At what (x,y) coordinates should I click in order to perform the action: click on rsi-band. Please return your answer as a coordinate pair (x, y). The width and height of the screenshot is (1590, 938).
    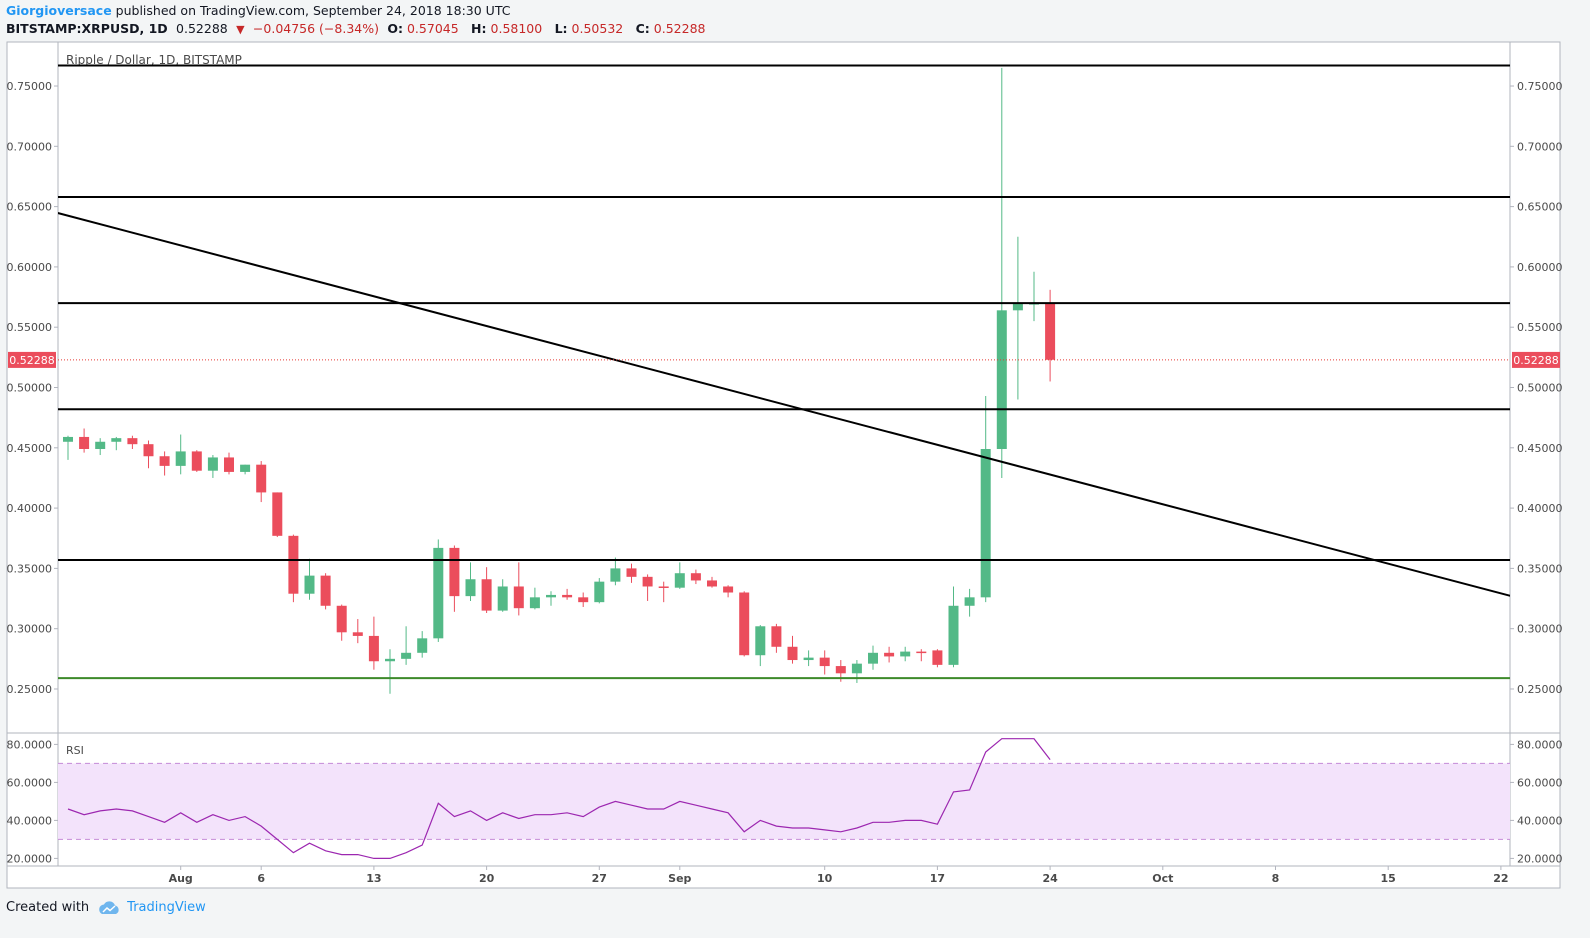
    Looking at the image, I should click on (784, 801).